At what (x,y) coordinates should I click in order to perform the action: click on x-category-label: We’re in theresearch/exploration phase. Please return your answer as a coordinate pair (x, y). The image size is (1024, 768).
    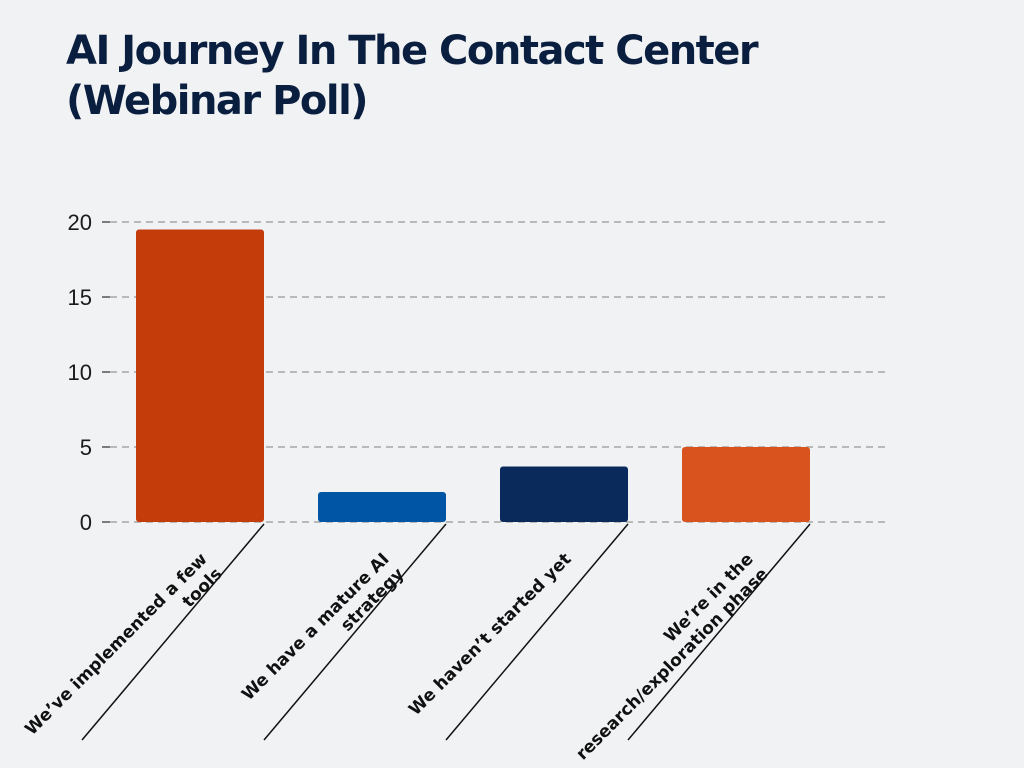
    Looking at the image, I should click on (665, 656).